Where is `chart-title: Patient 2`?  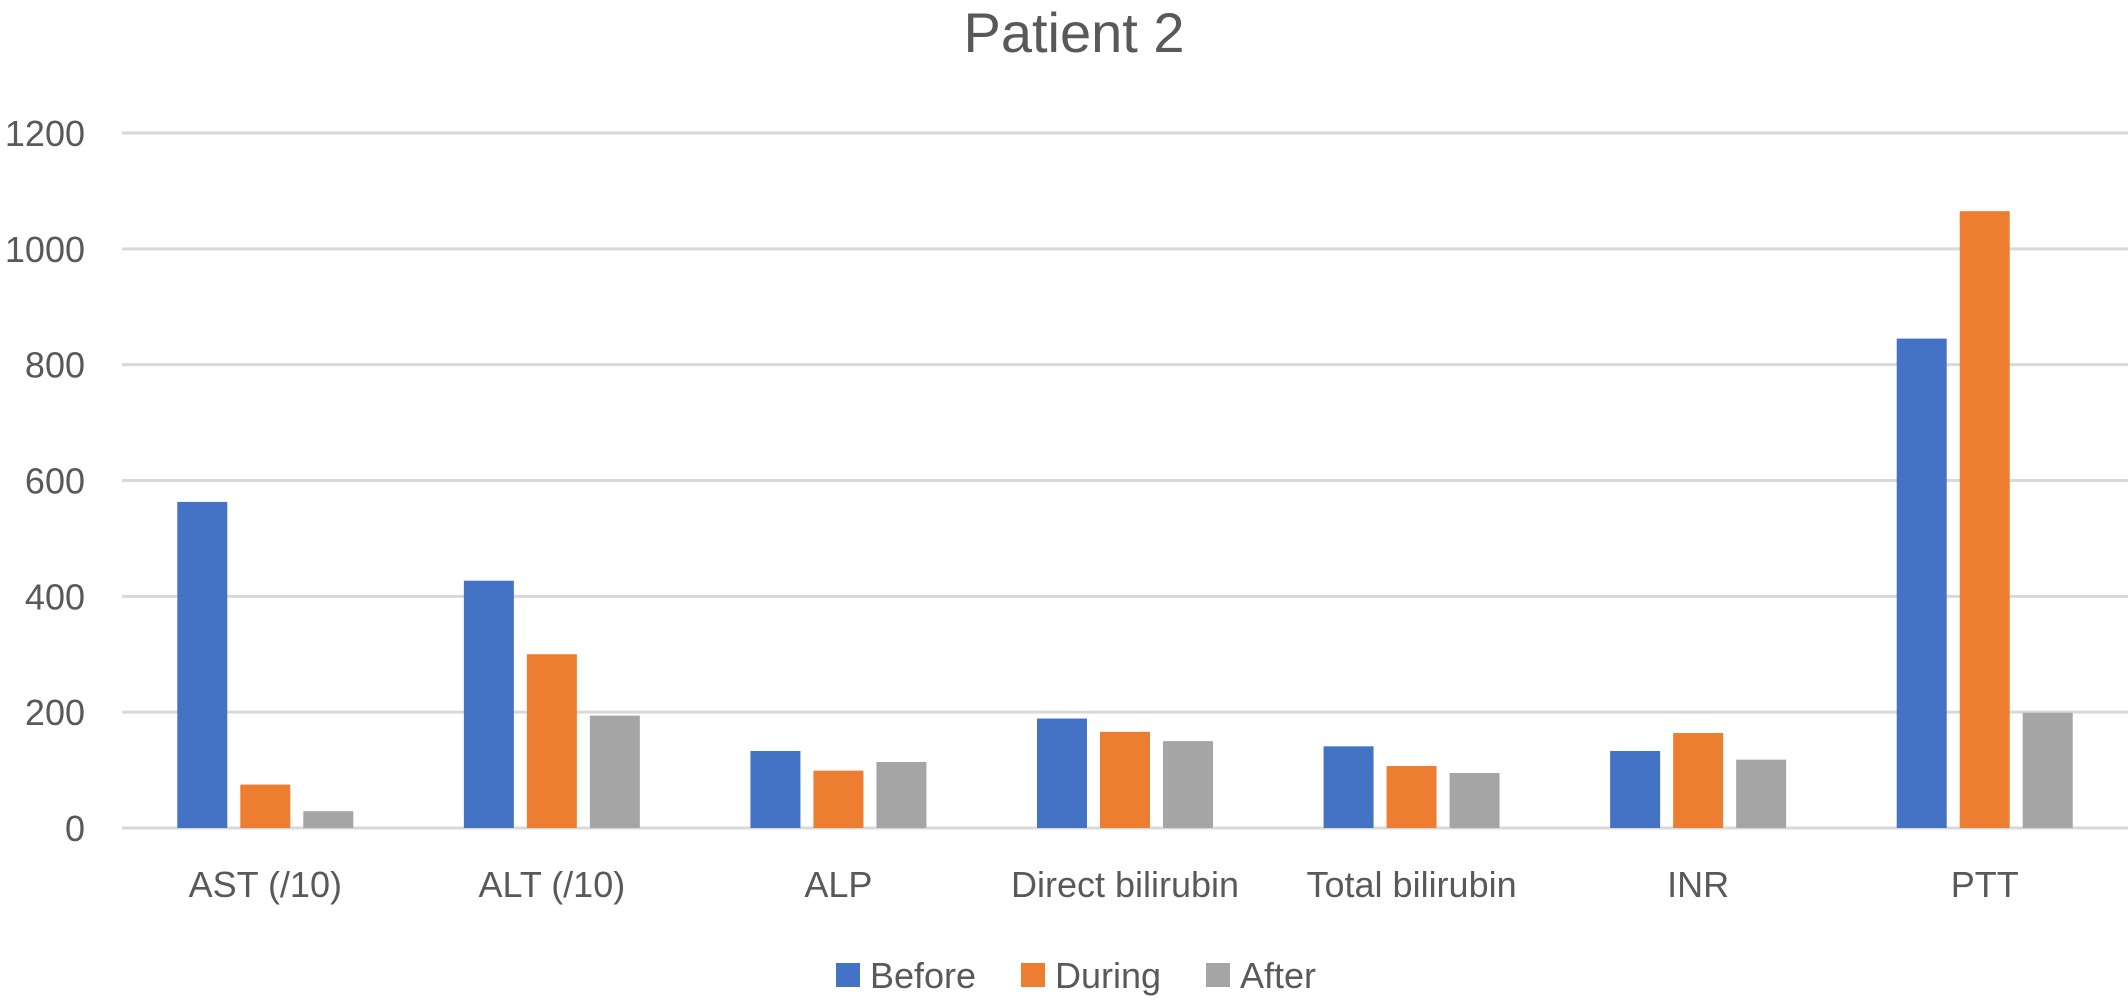 chart-title: Patient 2 is located at coordinates (1073, 32).